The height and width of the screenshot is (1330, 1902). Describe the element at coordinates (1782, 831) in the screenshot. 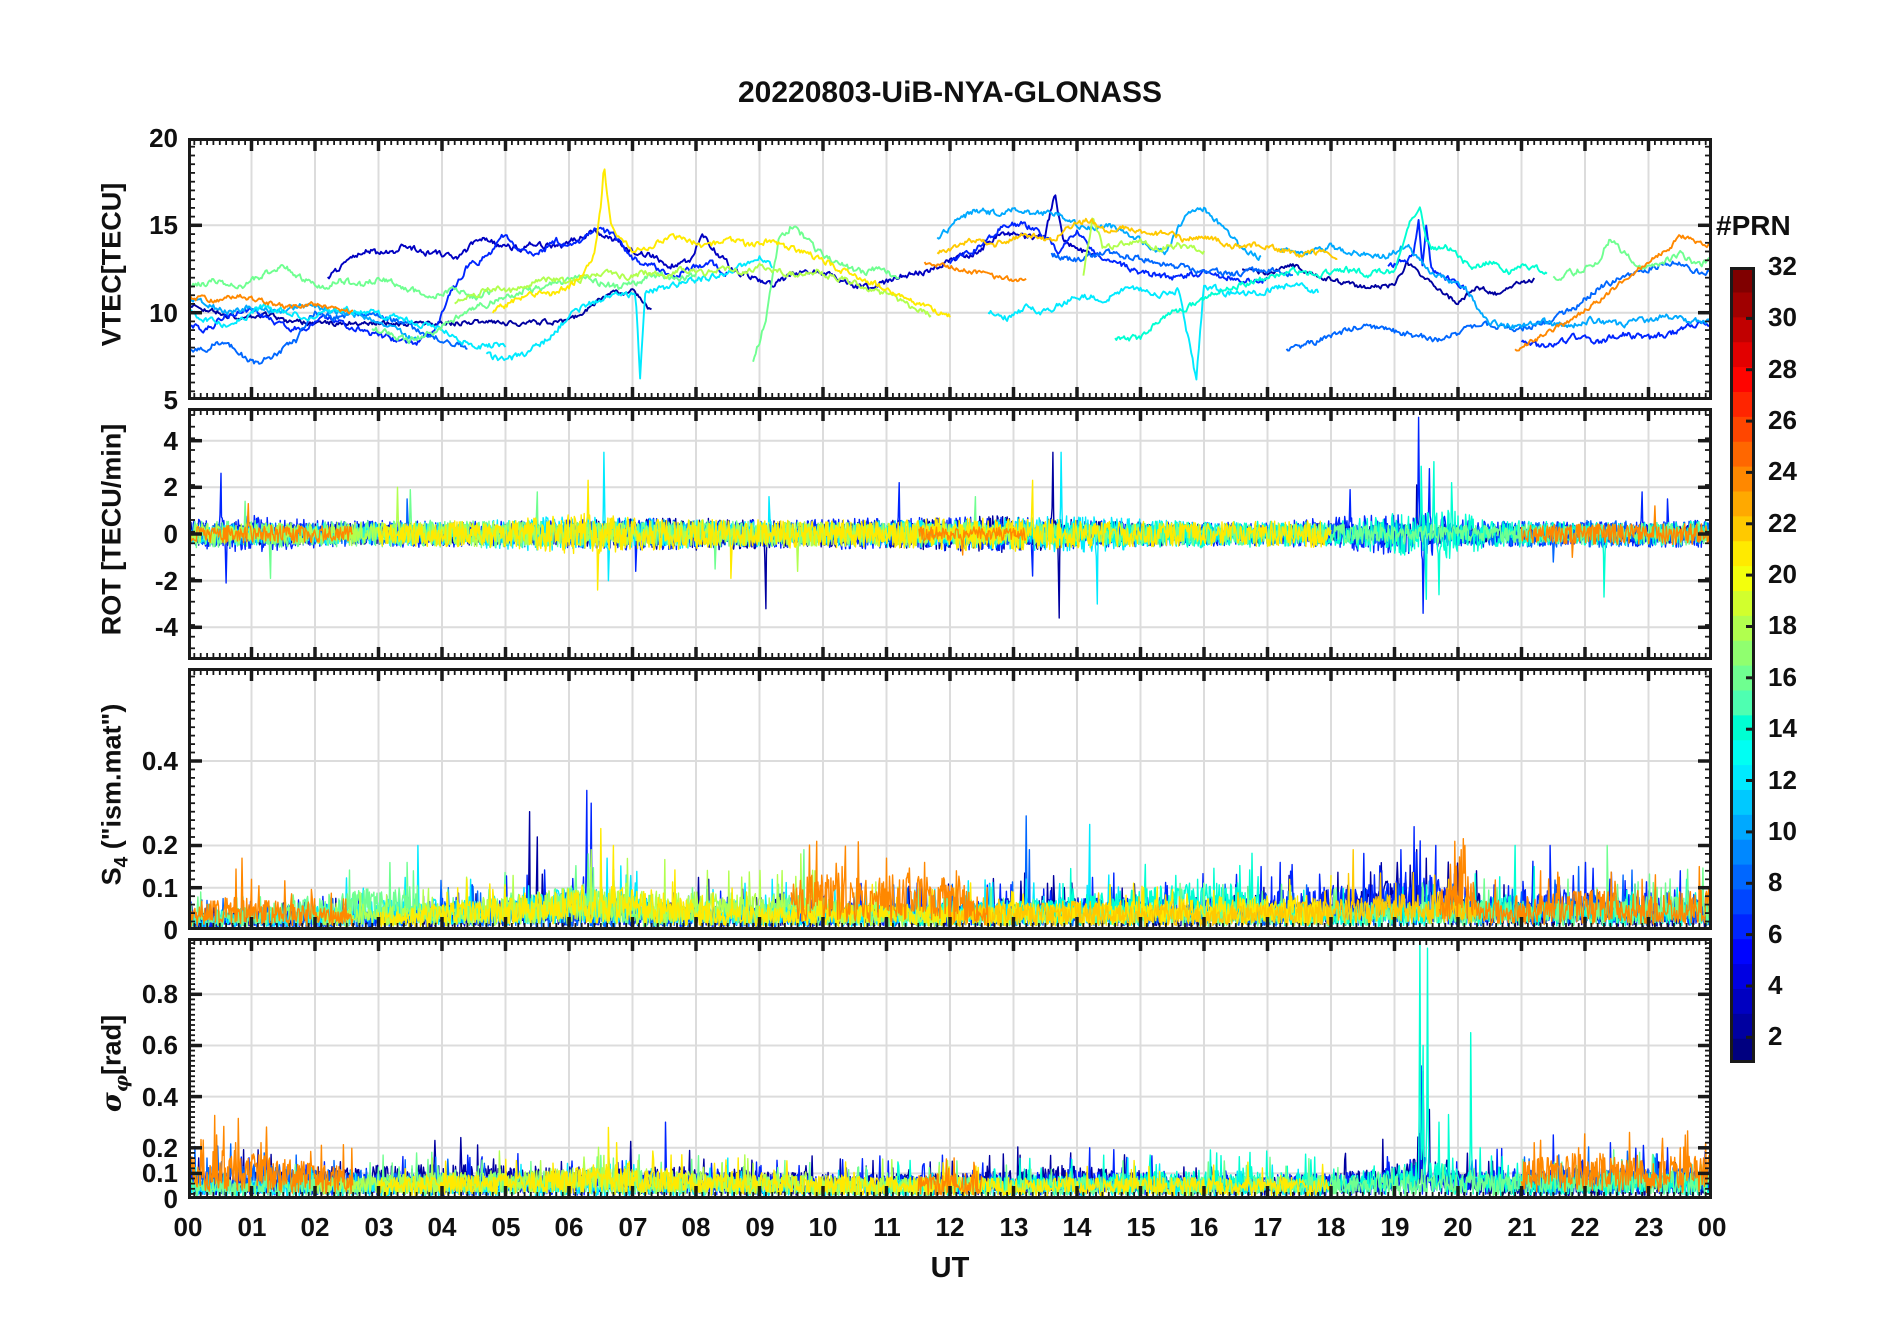

I see `colorbar-tick-label: 10` at that location.